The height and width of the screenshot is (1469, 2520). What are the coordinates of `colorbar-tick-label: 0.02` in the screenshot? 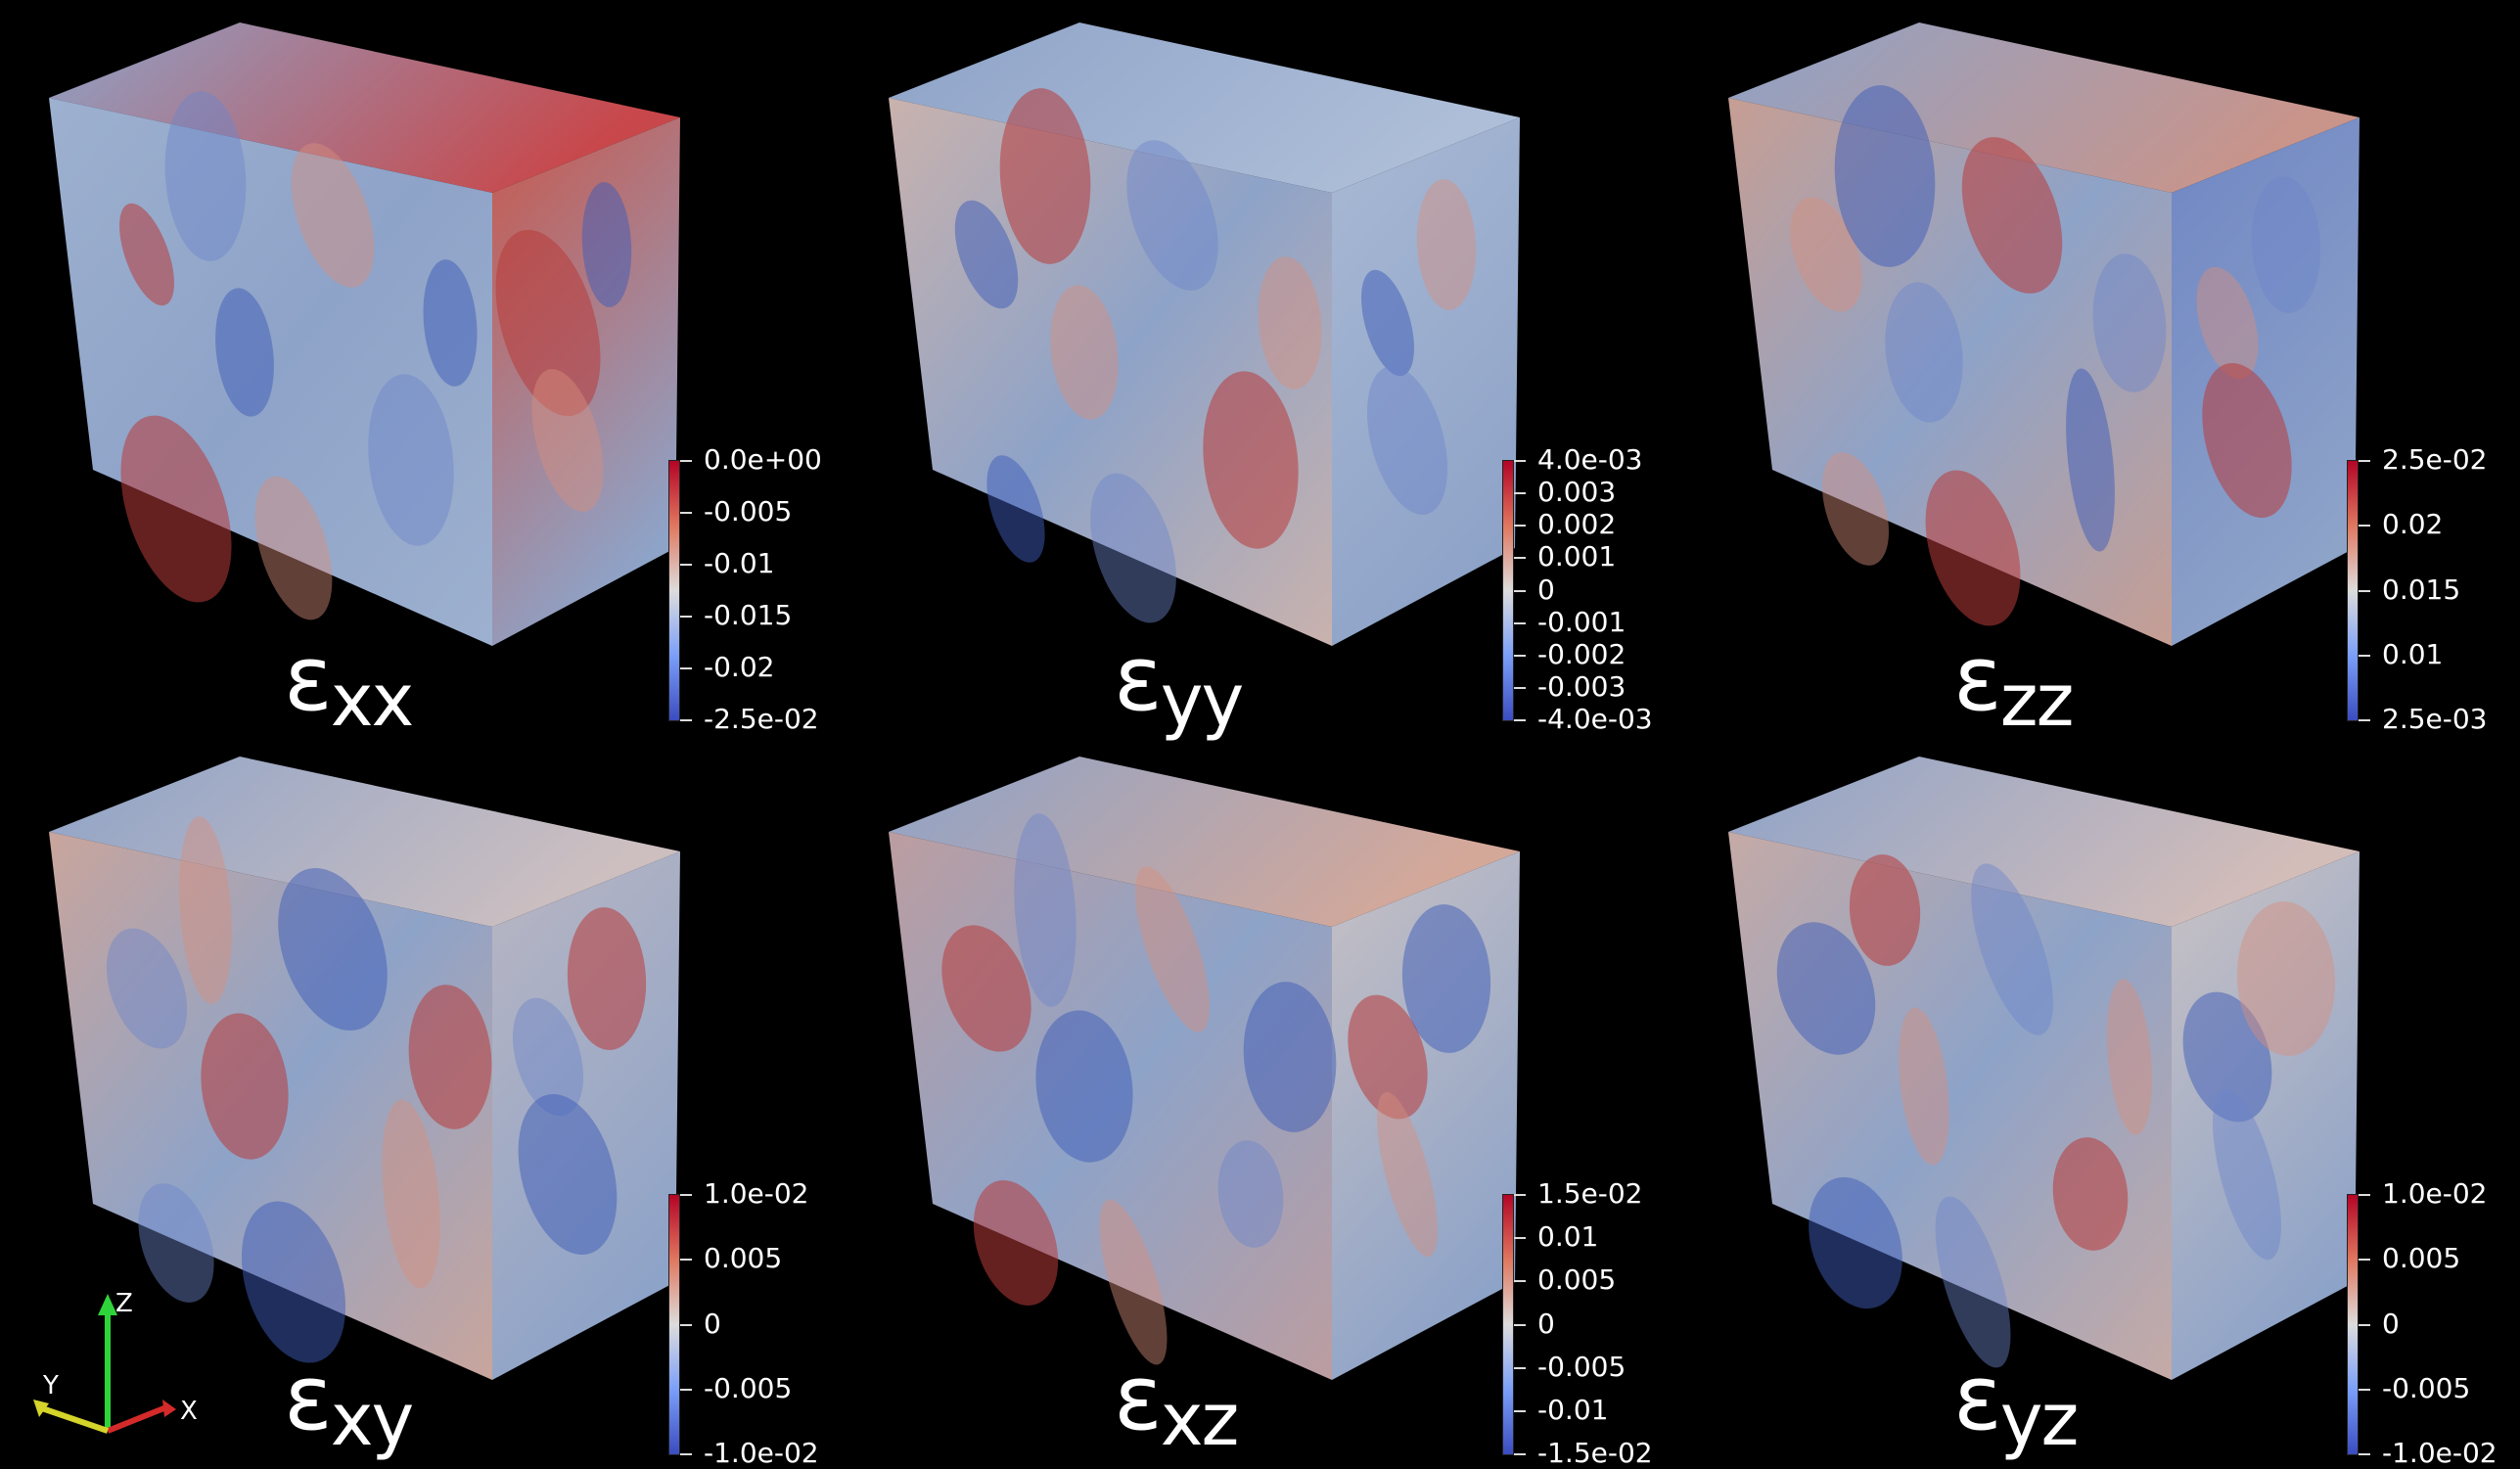 It's located at (2413, 524).